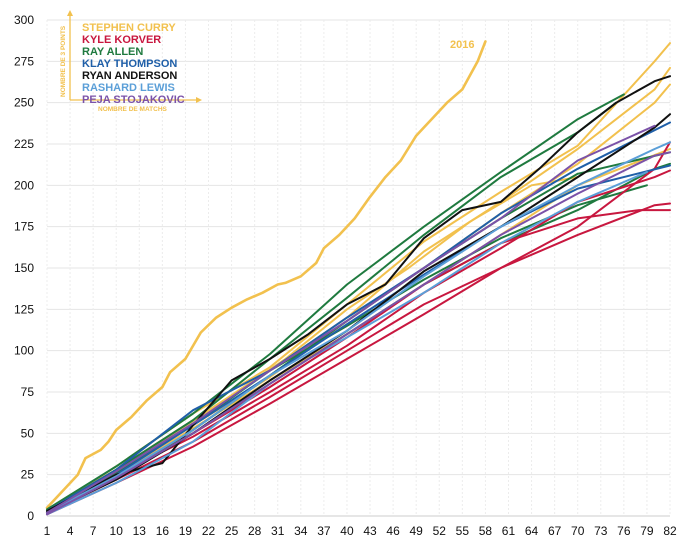  Describe the element at coordinates (440, 531) in the screenshot. I see `x-tick-label: 52` at that location.